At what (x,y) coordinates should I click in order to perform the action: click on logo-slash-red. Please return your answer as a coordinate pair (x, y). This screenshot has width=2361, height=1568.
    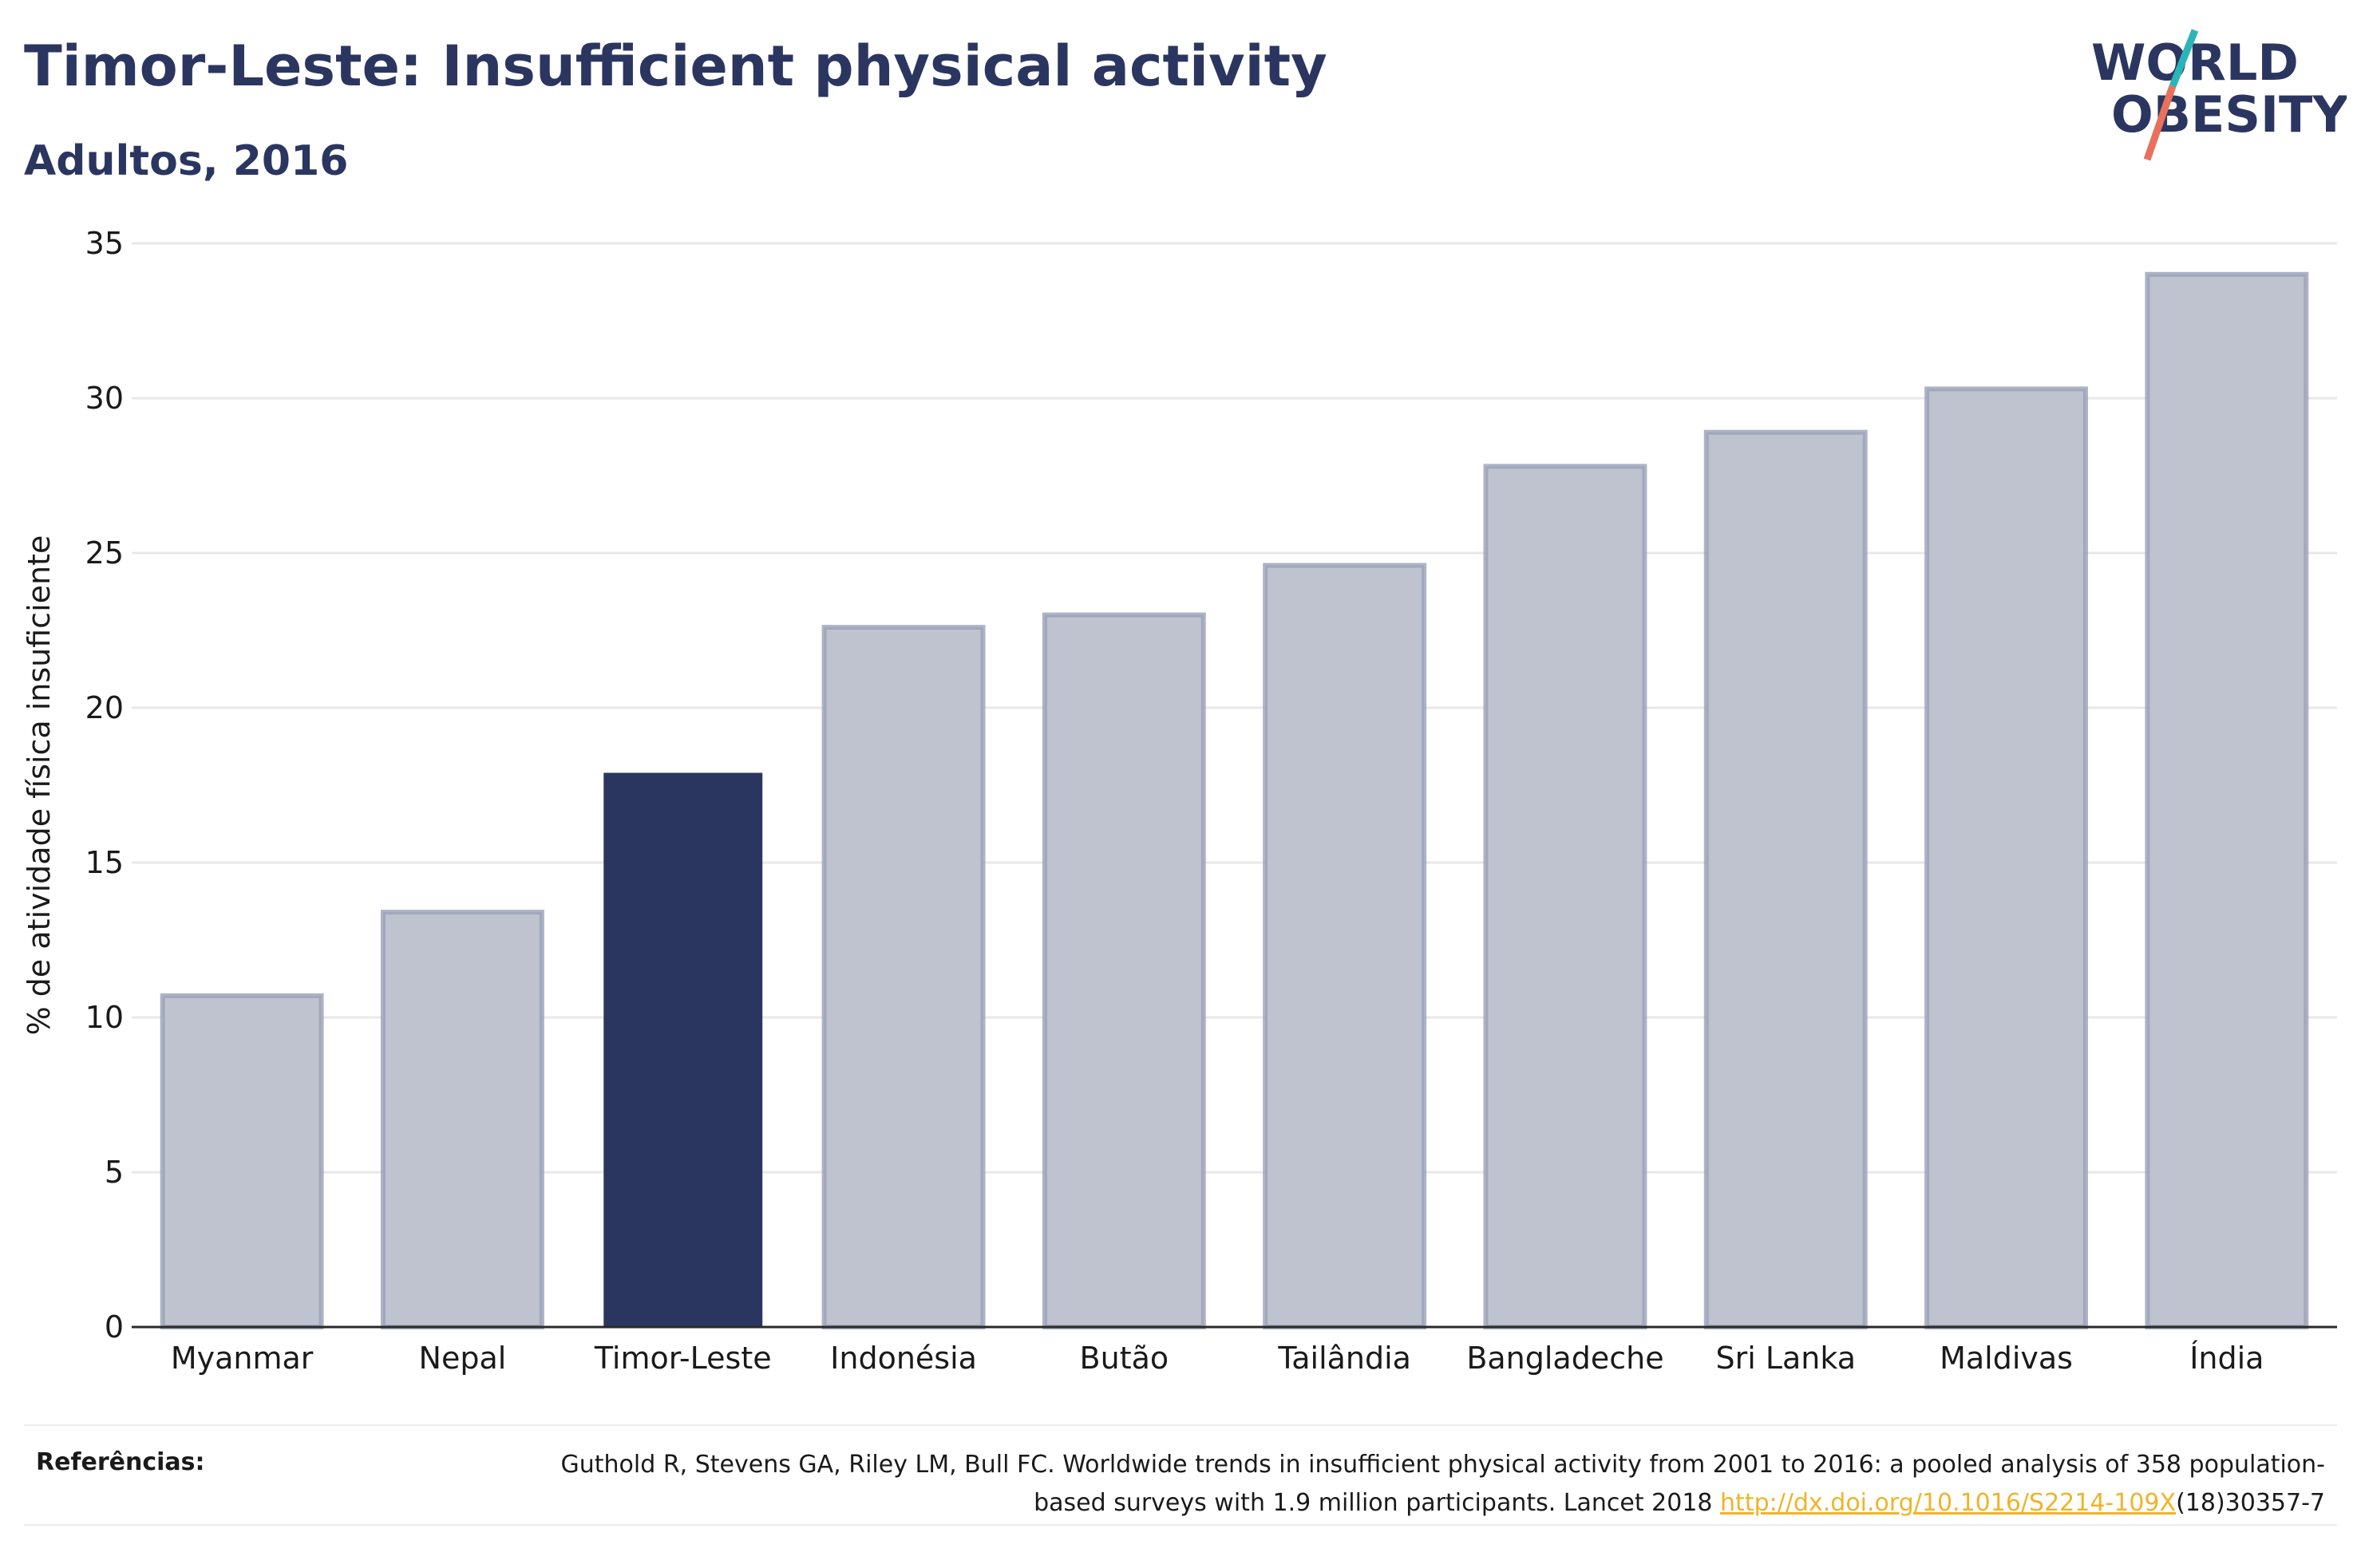
    Looking at the image, I should click on (2160, 123).